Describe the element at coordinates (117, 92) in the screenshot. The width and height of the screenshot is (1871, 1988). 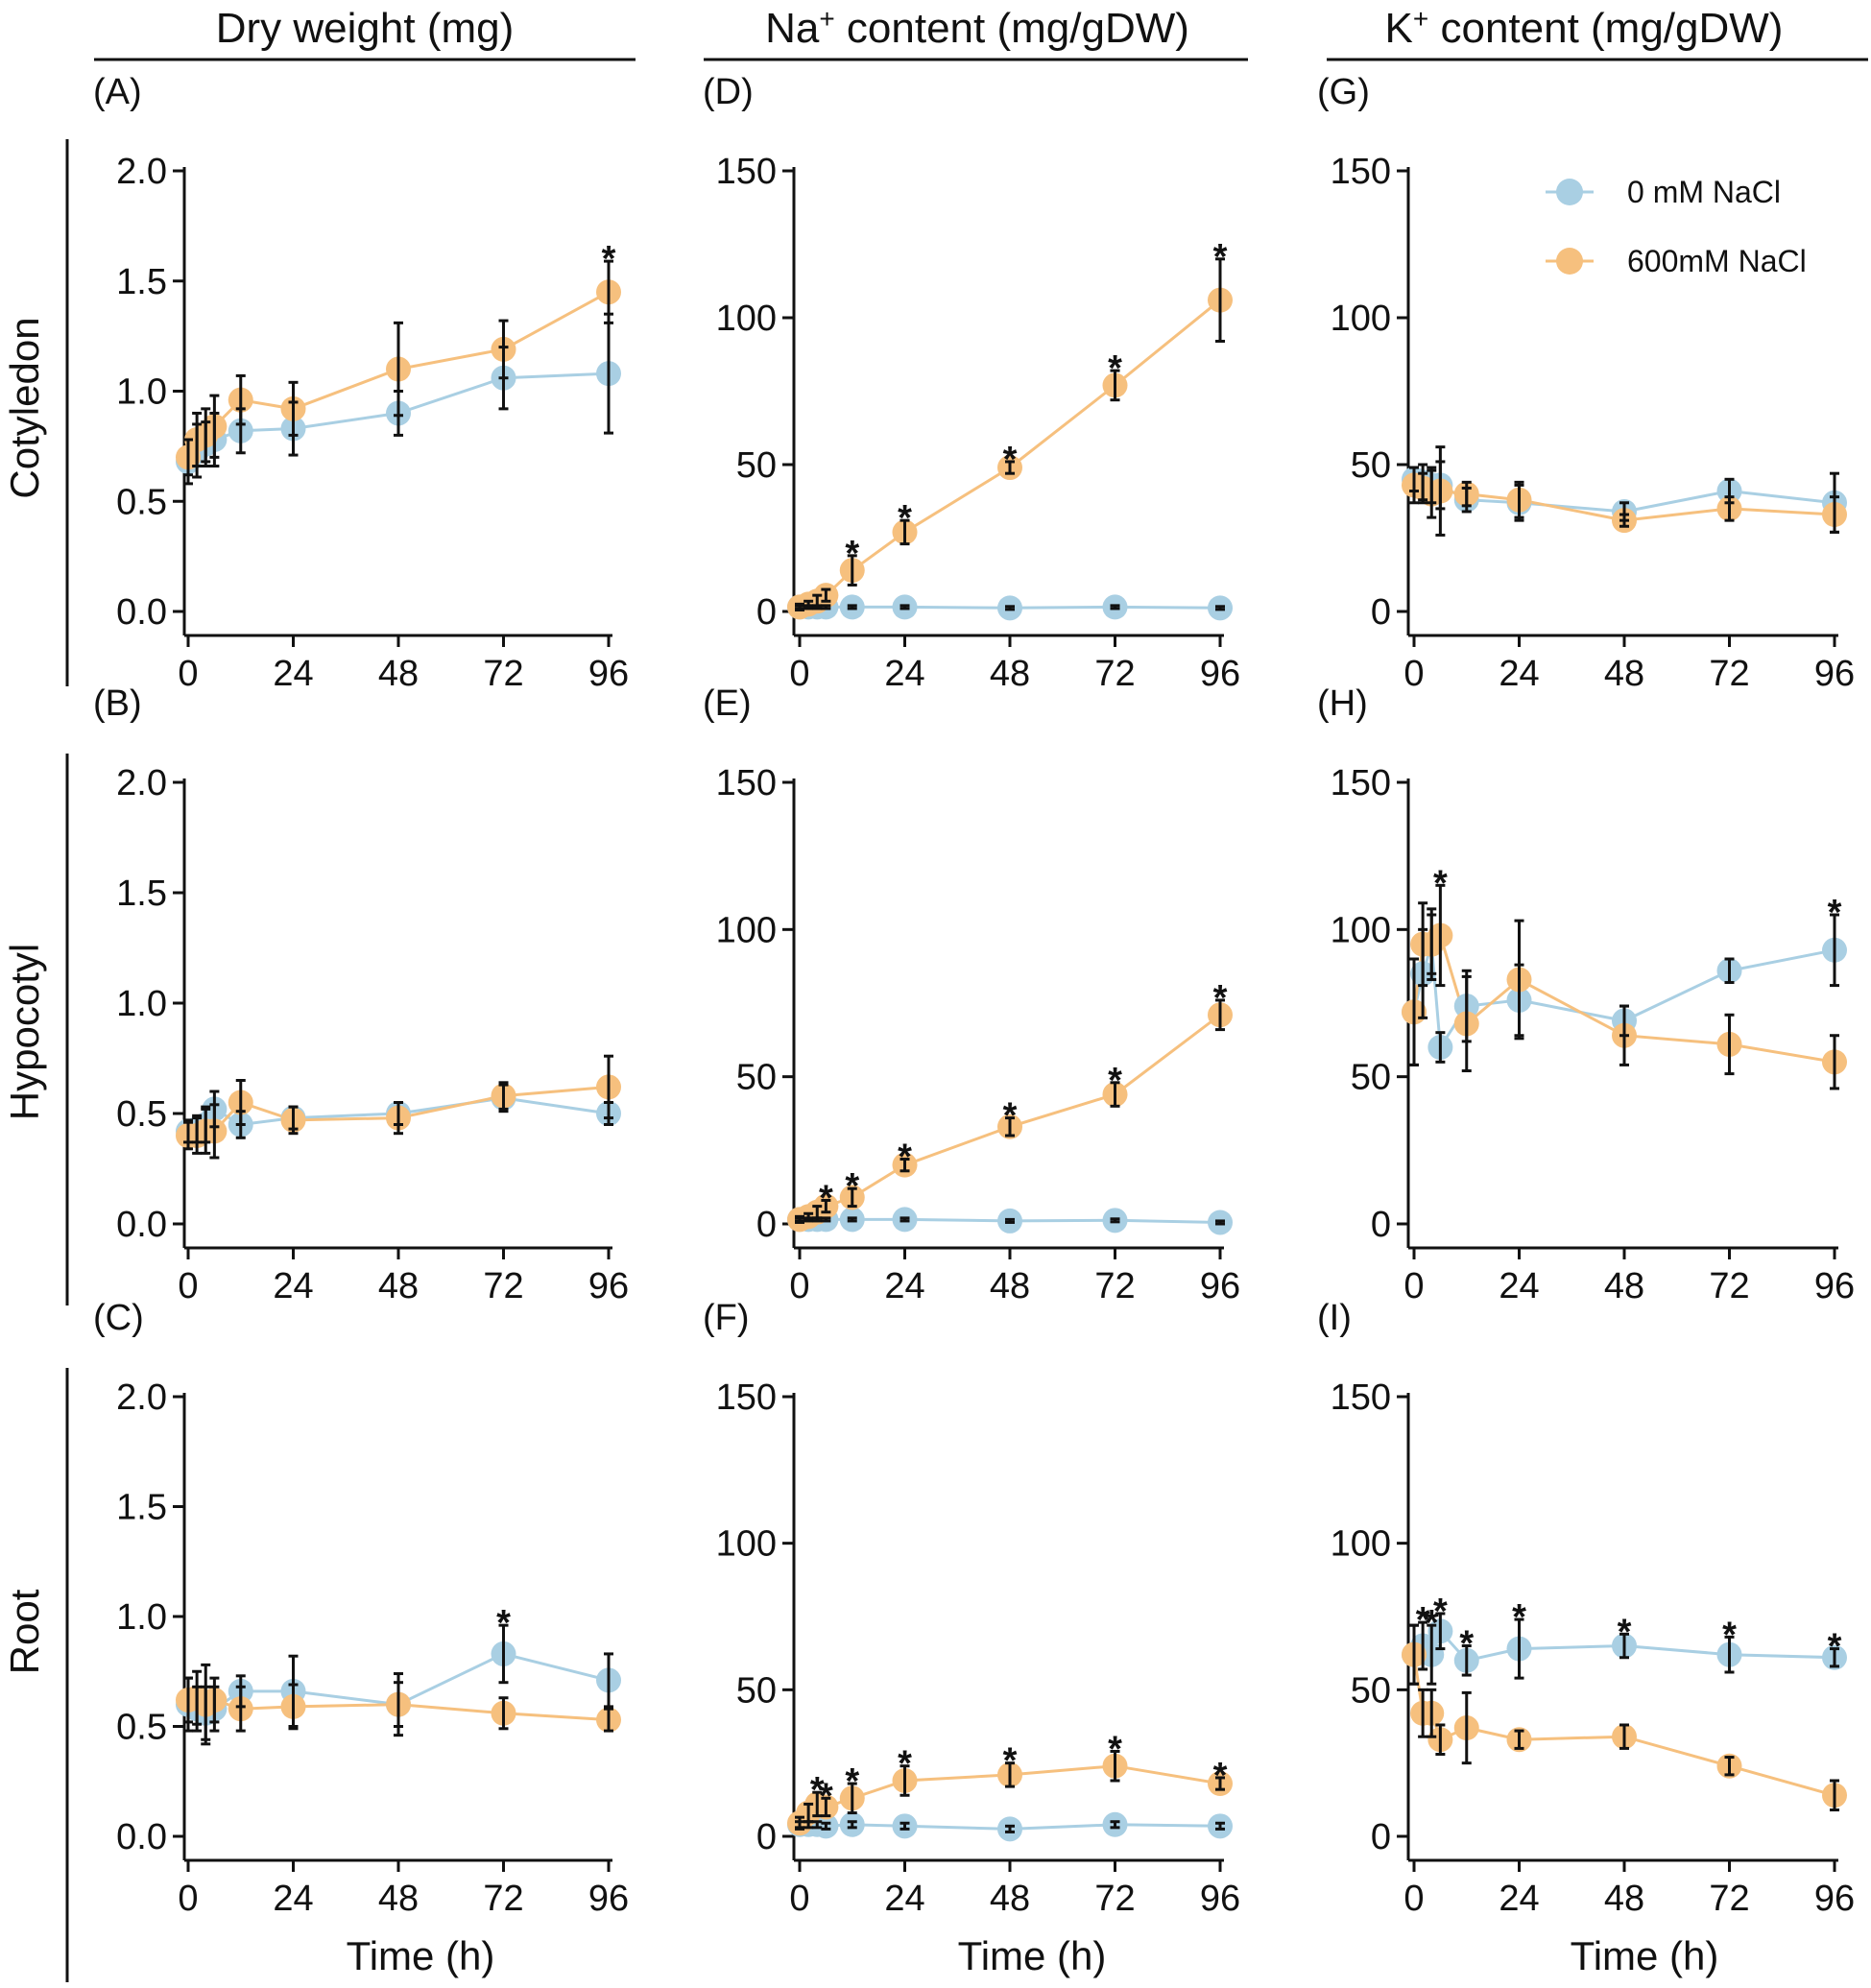
I see `panel-label-a: (A)` at that location.